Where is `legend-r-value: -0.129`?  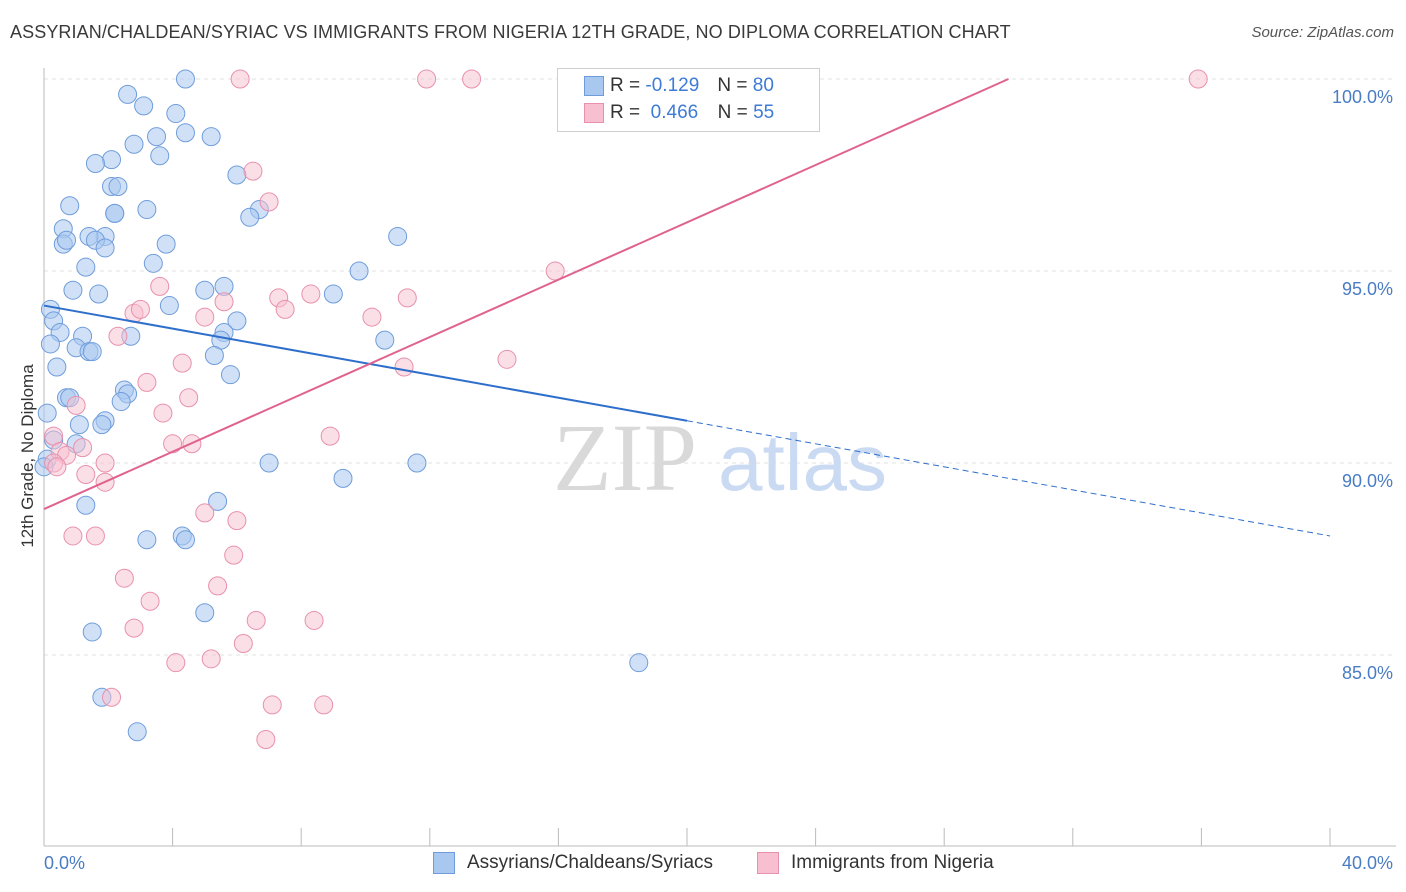 legend-r-value: -0.129 is located at coordinates (672, 85).